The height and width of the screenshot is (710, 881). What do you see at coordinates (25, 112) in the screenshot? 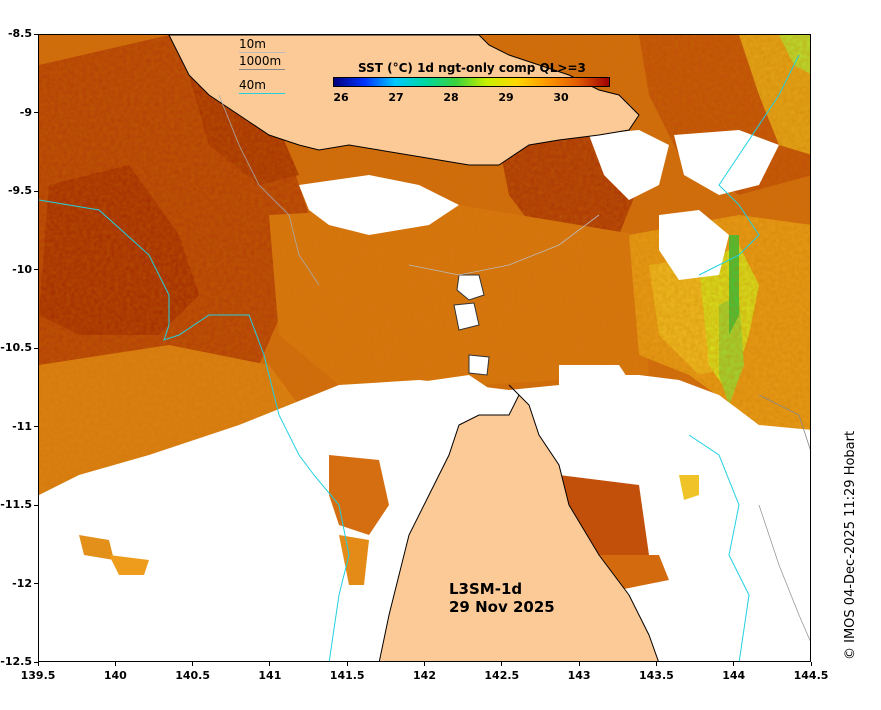
I see `y-tick-label: -9` at bounding box center [25, 112].